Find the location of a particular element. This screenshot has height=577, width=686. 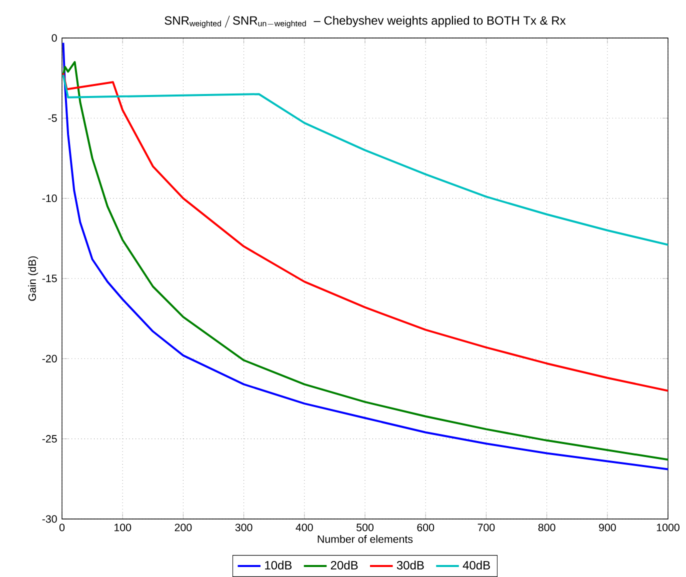

x-tick-label: 500 is located at coordinates (365, 528).